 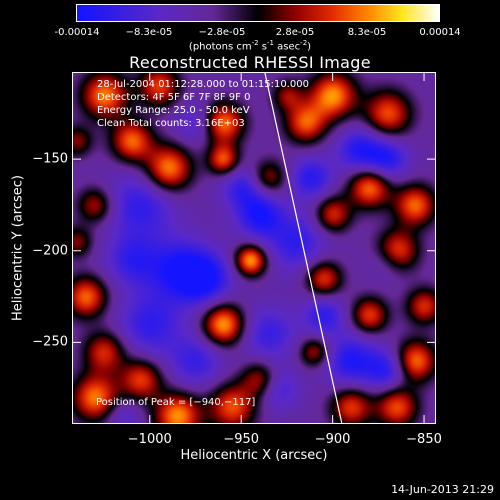 What do you see at coordinates (250, 46) in the screenshot?
I see `colorbar-unit-label: (photons cm-2 s-1 asec-2)` at bounding box center [250, 46].